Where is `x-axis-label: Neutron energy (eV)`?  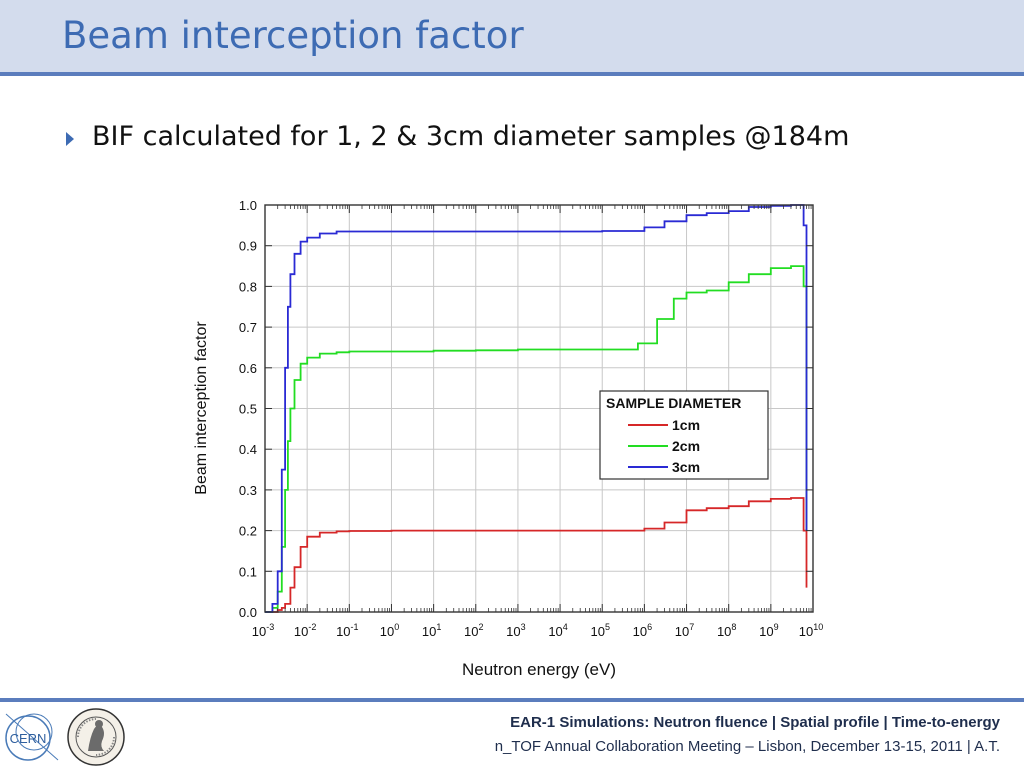 x-axis-label: Neutron energy (eV) is located at coordinates (539, 669).